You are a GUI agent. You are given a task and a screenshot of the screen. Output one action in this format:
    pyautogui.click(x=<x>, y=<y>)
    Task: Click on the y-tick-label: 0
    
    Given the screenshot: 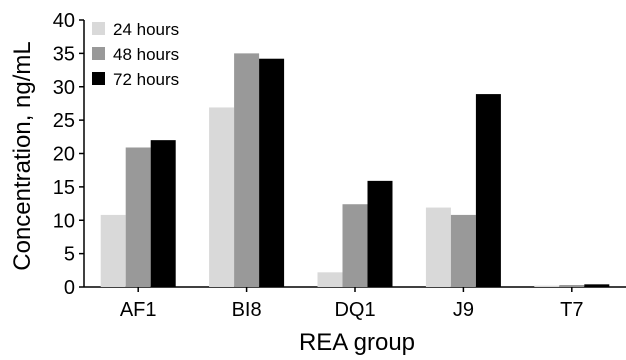 What is the action you would take?
    pyautogui.click(x=69, y=288)
    